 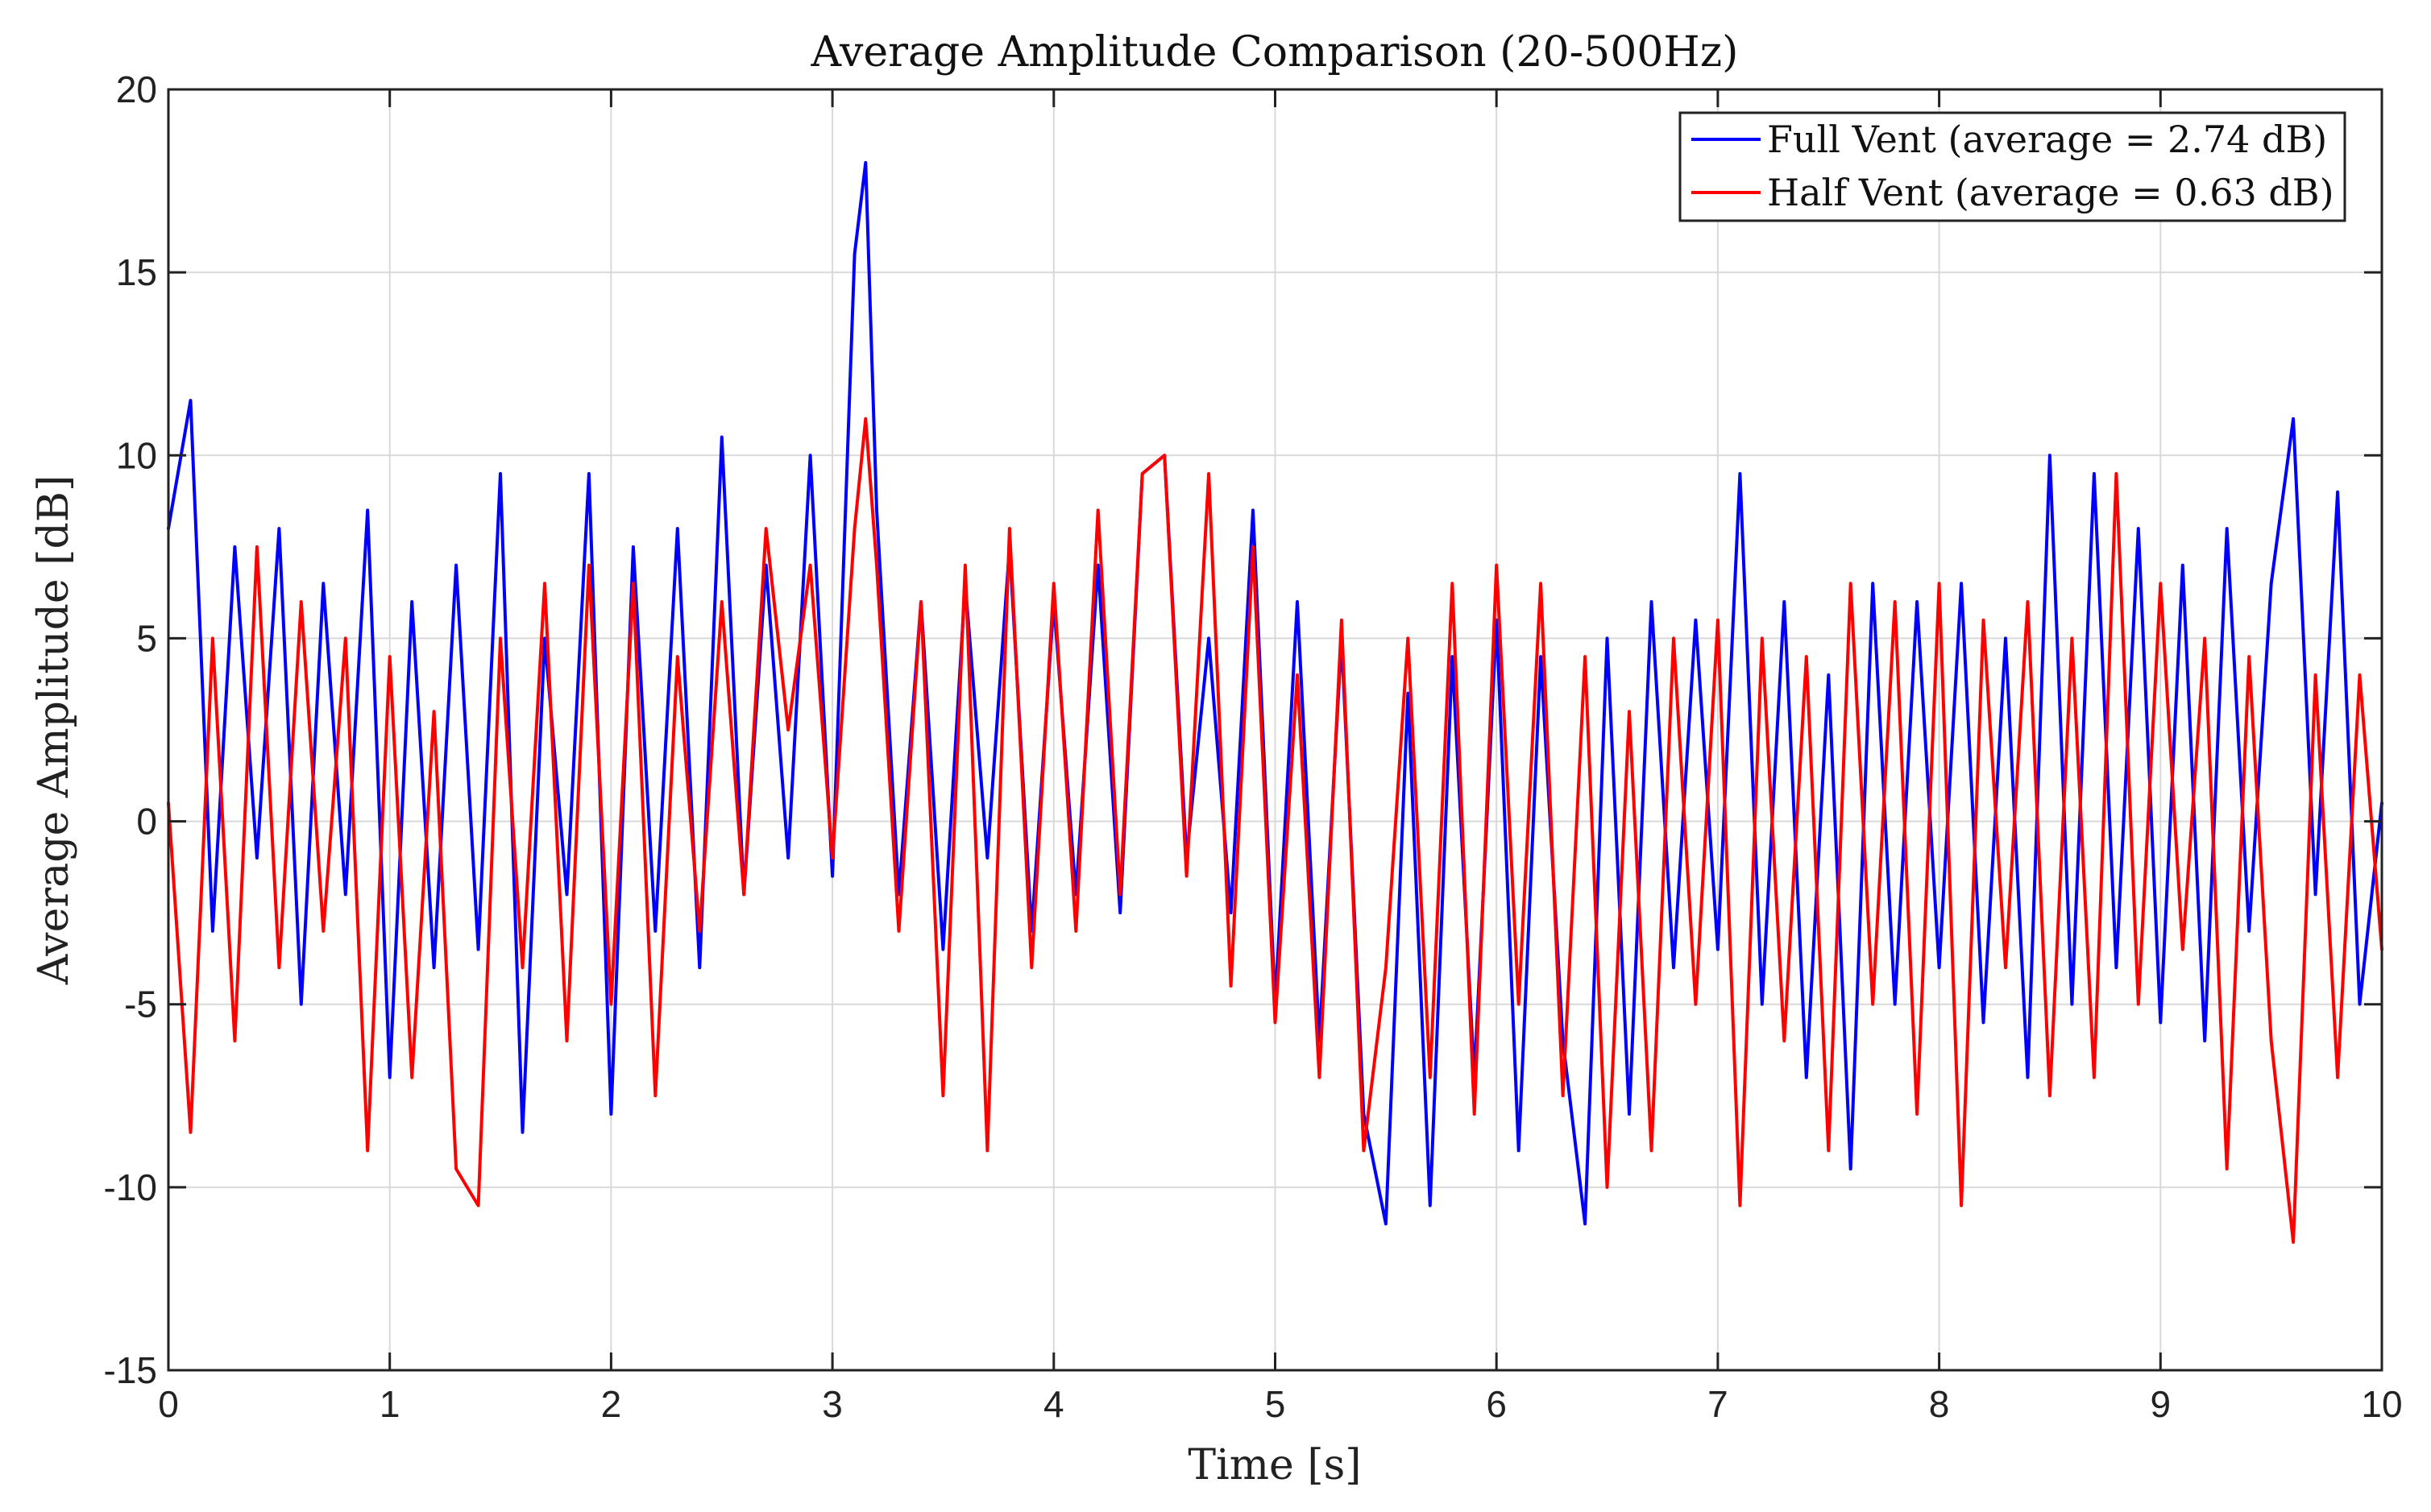 I want to click on y-axis-label: Average Amplitude [dB], so click(x=54, y=731).